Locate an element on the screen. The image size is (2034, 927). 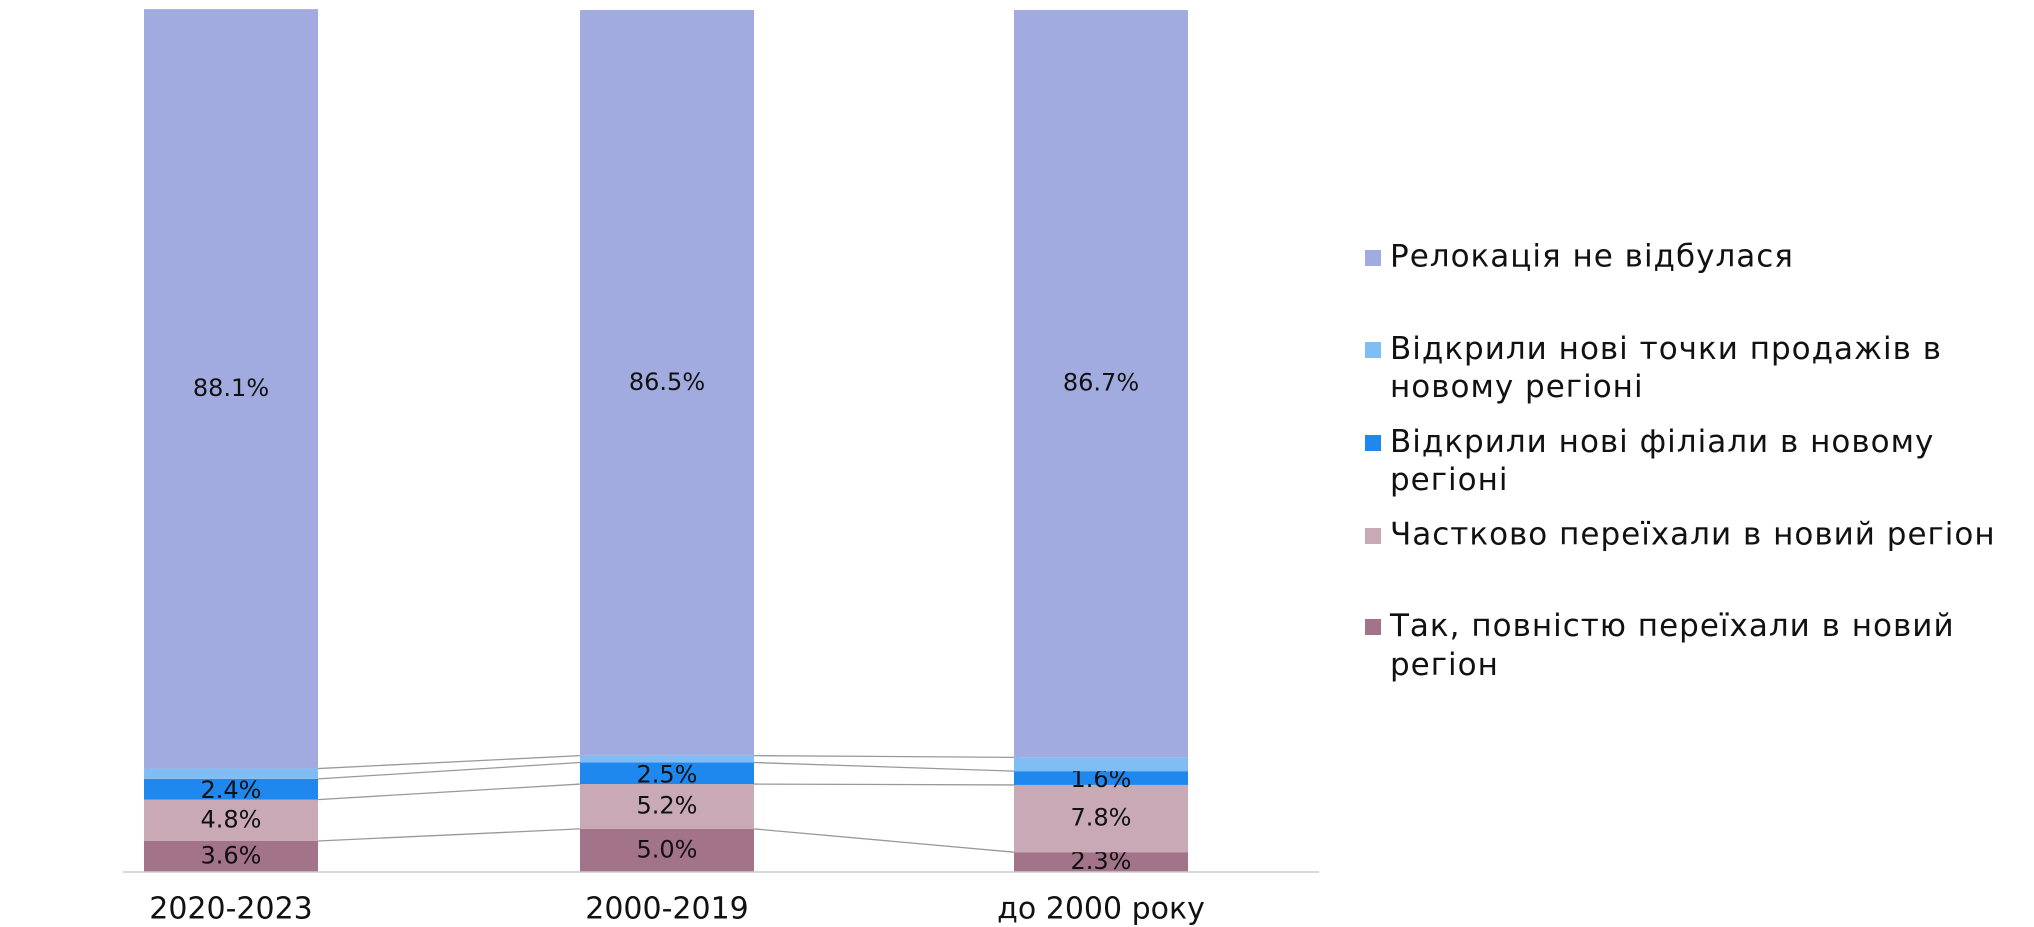
legend-label-line: Відкрили нові точки продажів в is located at coordinates (1666, 349).